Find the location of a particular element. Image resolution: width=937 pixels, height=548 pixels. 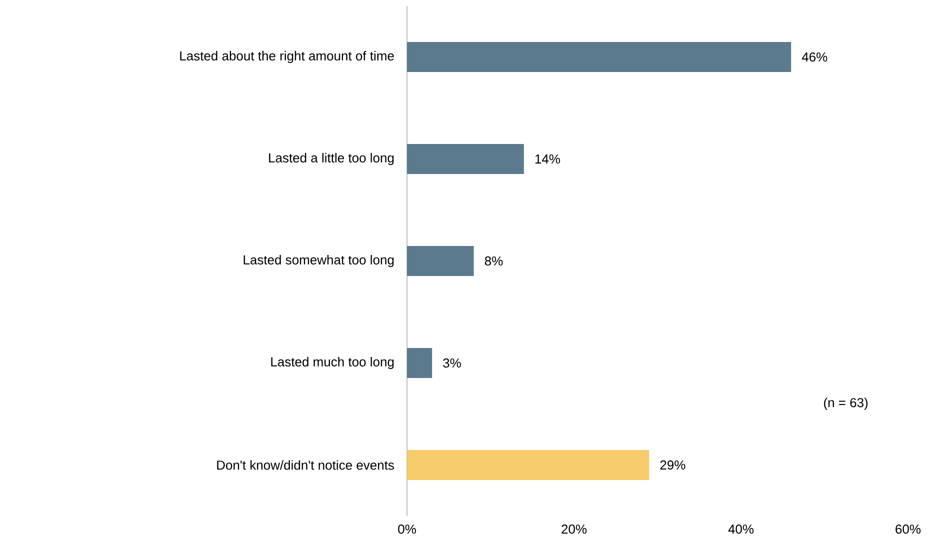

data-label: 29% is located at coordinates (673, 465).